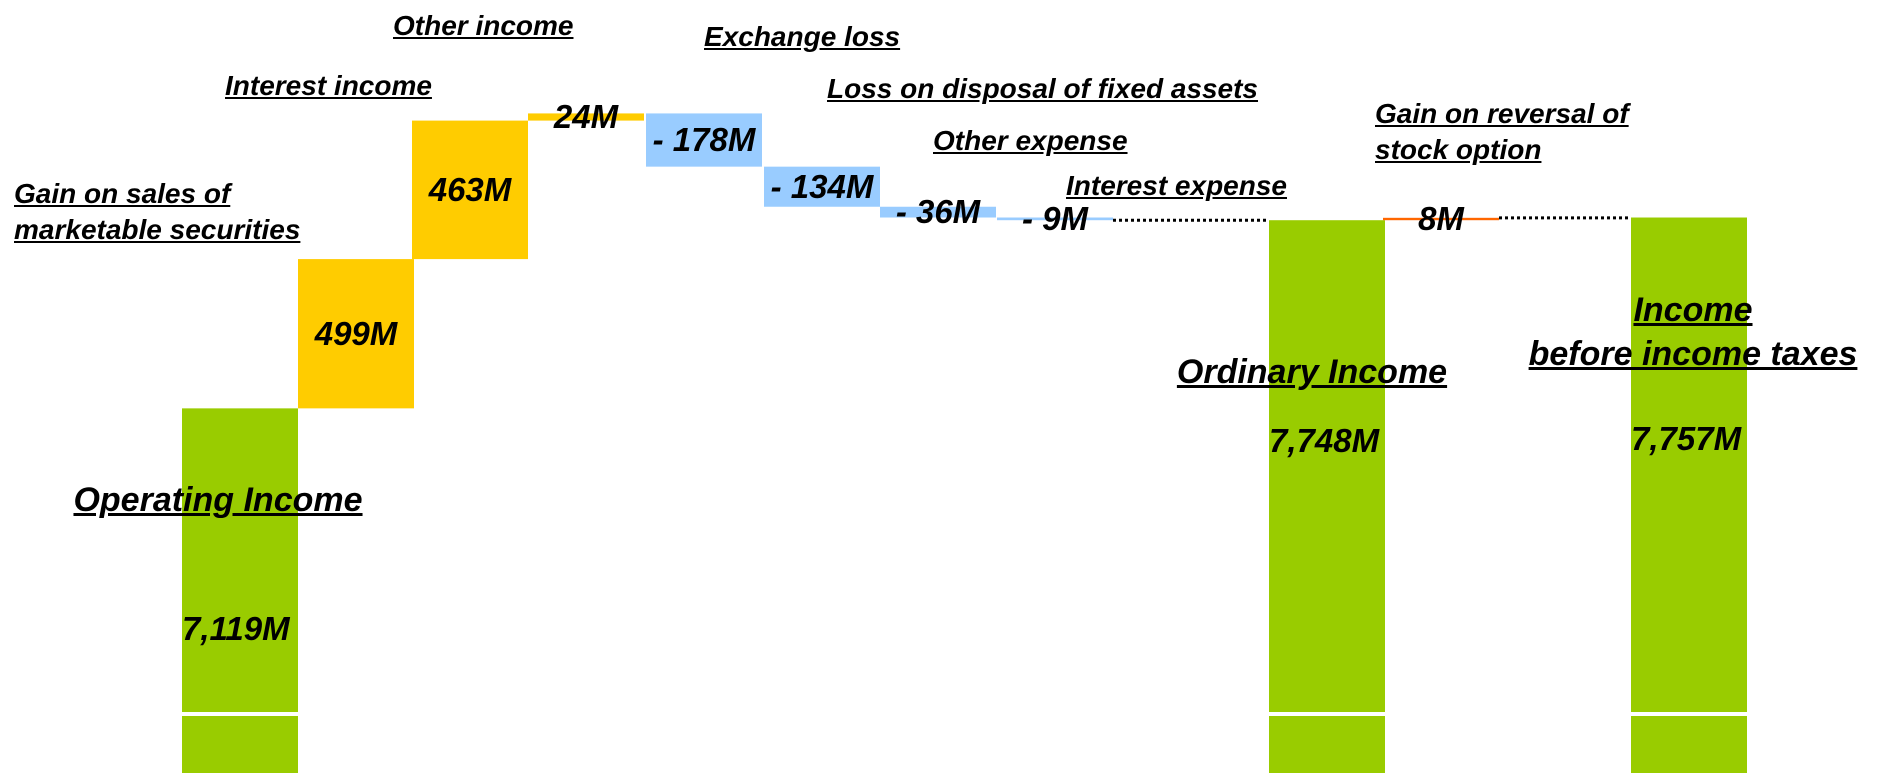 The width and height of the screenshot is (1878, 773). I want to click on category-label: Loss on disposal of fixed assets, so click(1043, 88).